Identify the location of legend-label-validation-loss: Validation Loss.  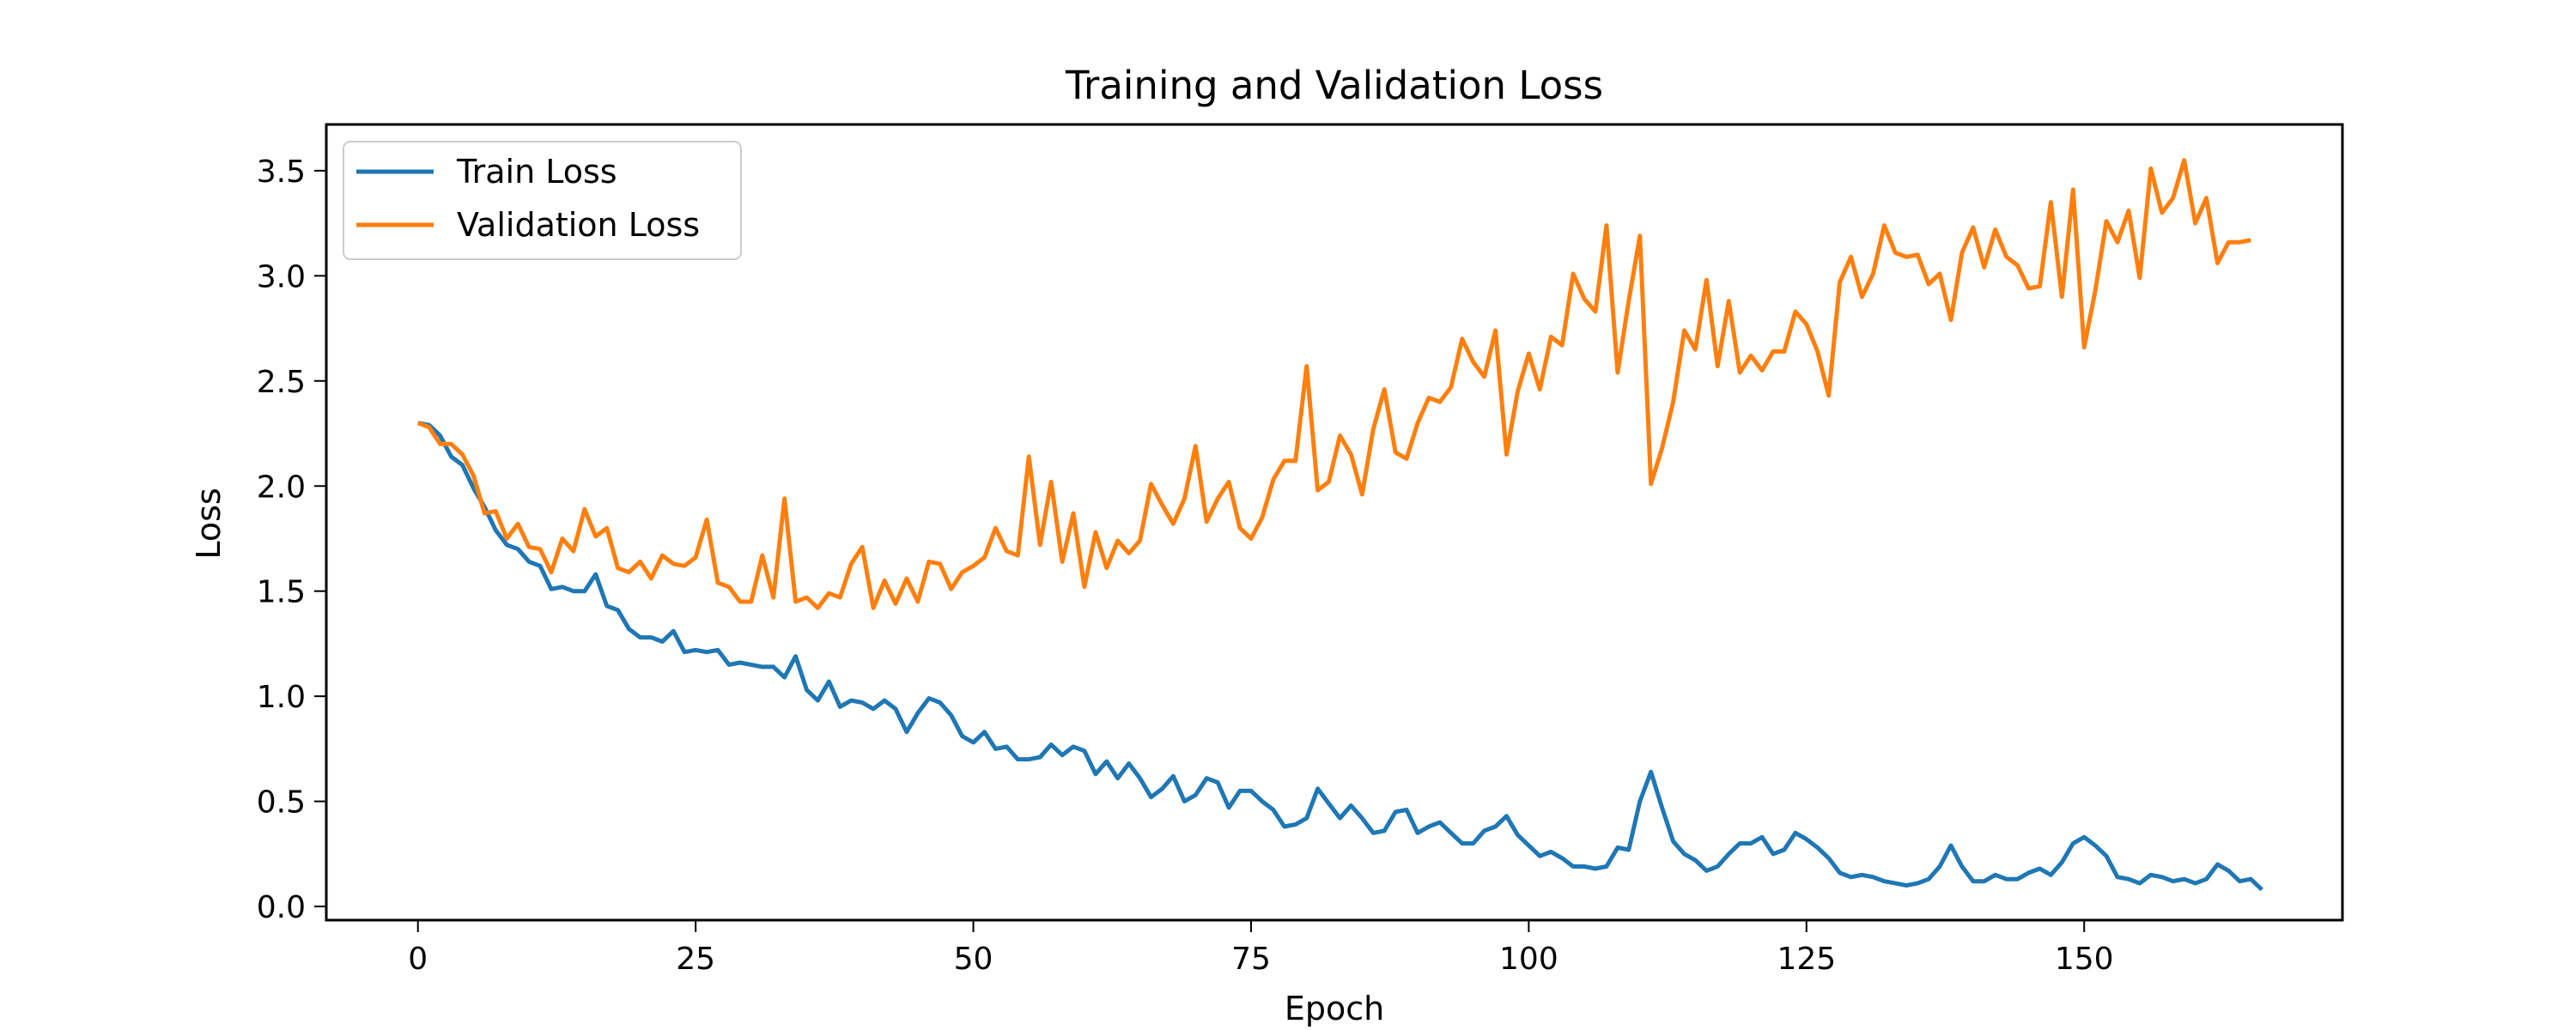
(578, 225).